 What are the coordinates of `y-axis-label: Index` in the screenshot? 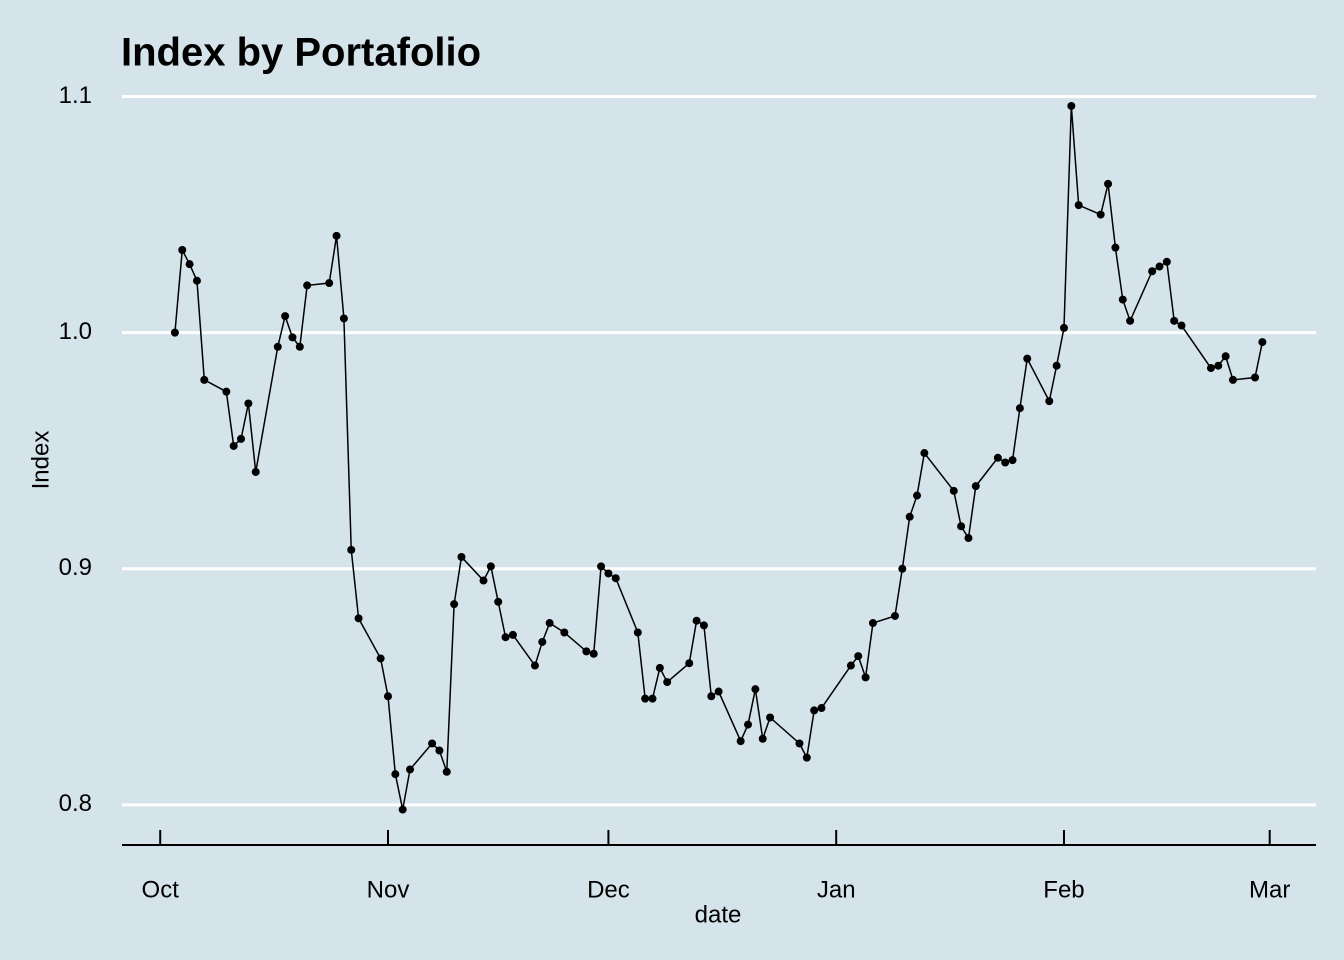 It's located at (40, 460).